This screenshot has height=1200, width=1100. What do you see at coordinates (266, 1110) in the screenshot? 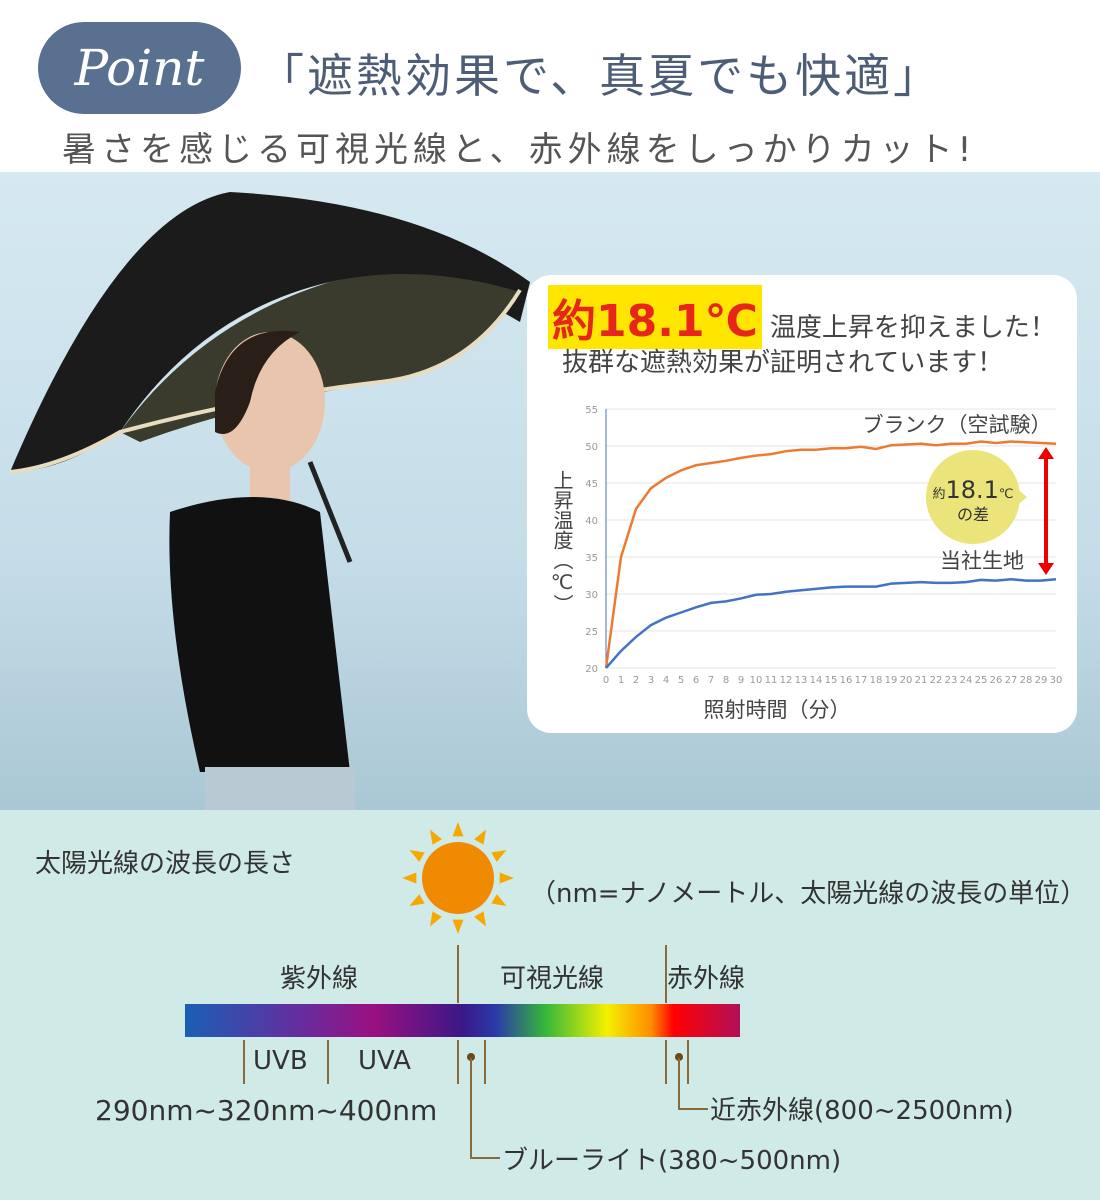
I see `uv-range-label: 290nm~320nm~400nm` at bounding box center [266, 1110].